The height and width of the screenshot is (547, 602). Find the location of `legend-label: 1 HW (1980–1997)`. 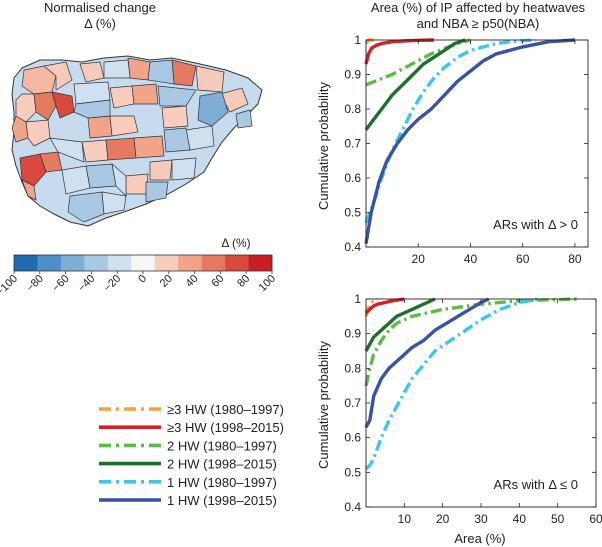

legend-label: 1 HW (1980–1997) is located at coordinates (222, 482).